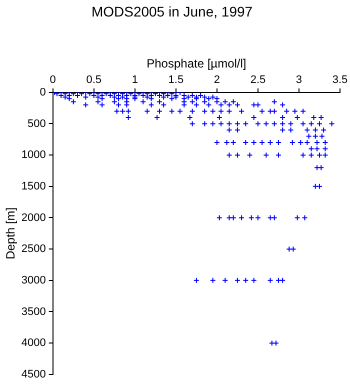 The image size is (350, 384). Describe the element at coordinates (172, 11) in the screenshot. I see `chart-title: MODS2005 in June, 1997` at that location.